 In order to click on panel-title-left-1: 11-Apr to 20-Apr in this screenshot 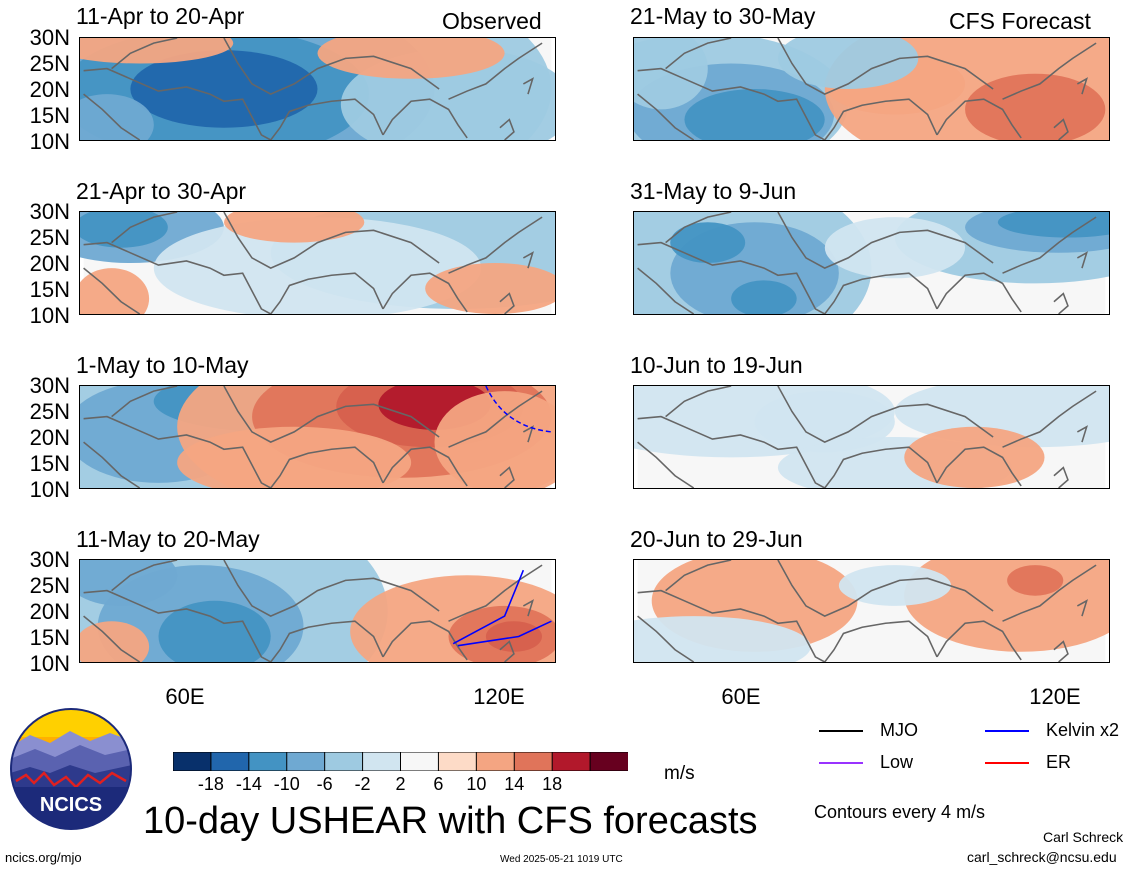, I will do `click(160, 16)`.